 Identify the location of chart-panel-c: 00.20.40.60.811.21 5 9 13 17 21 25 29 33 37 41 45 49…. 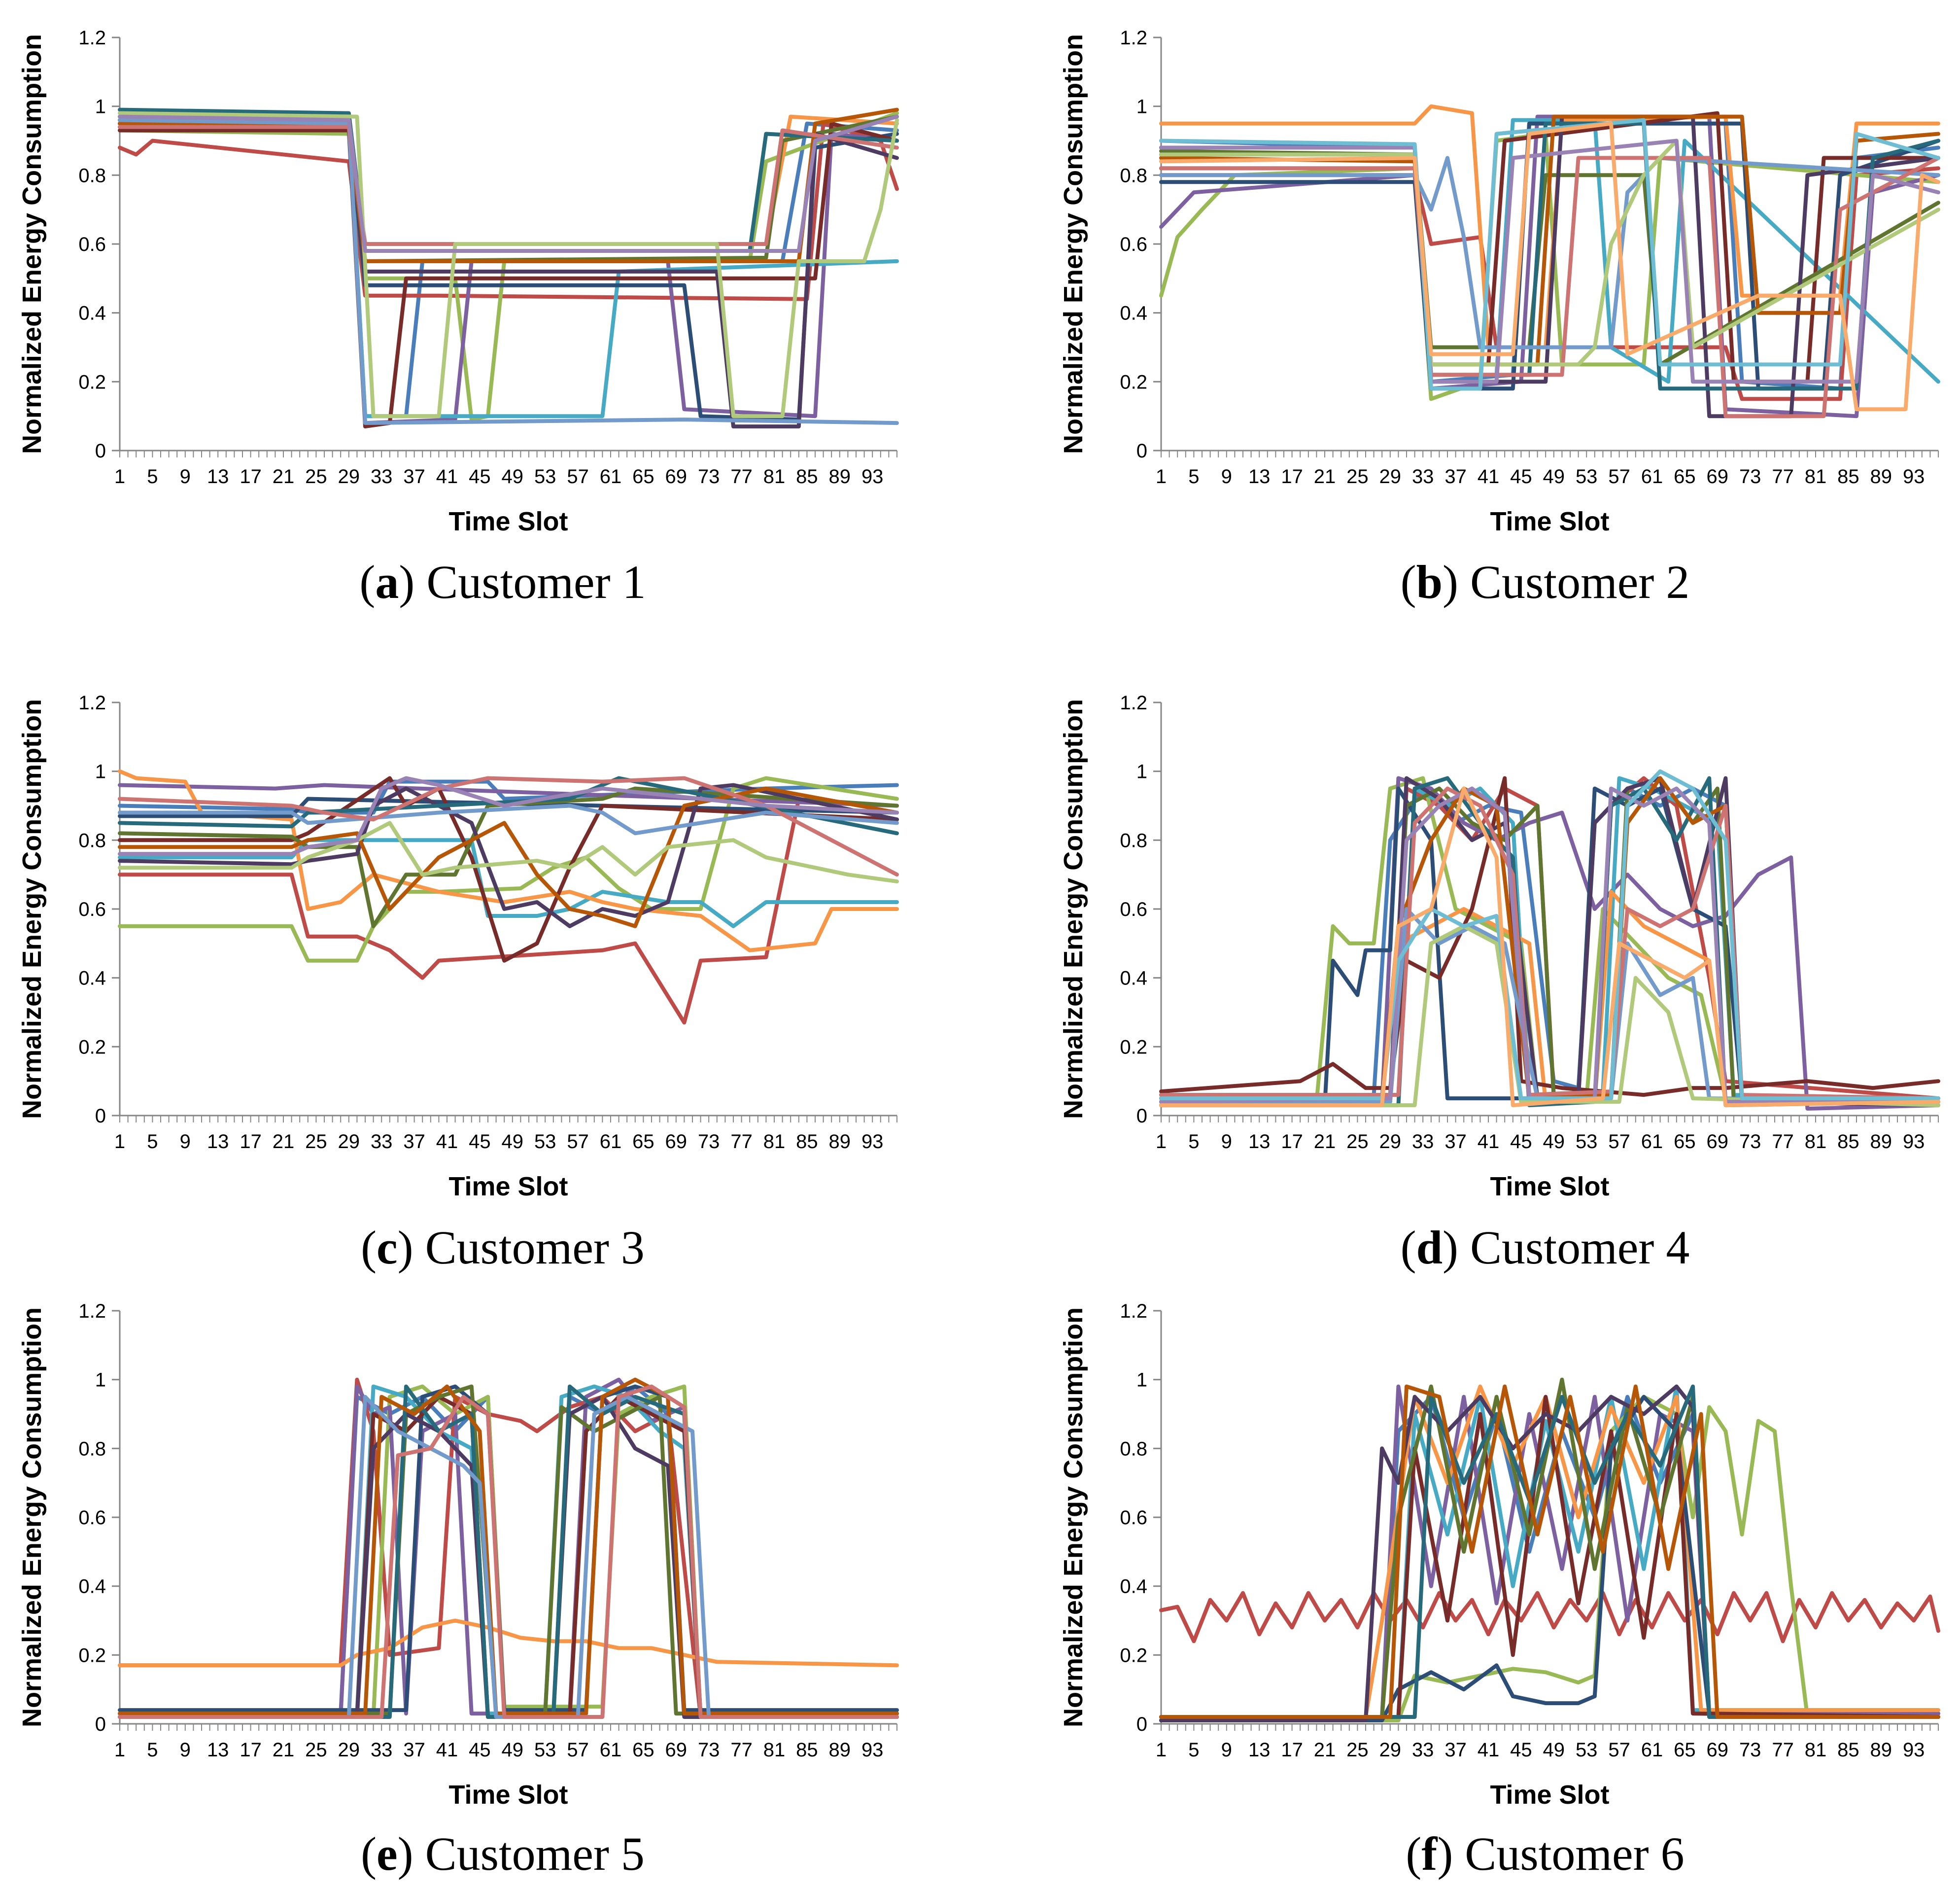
(458, 947).